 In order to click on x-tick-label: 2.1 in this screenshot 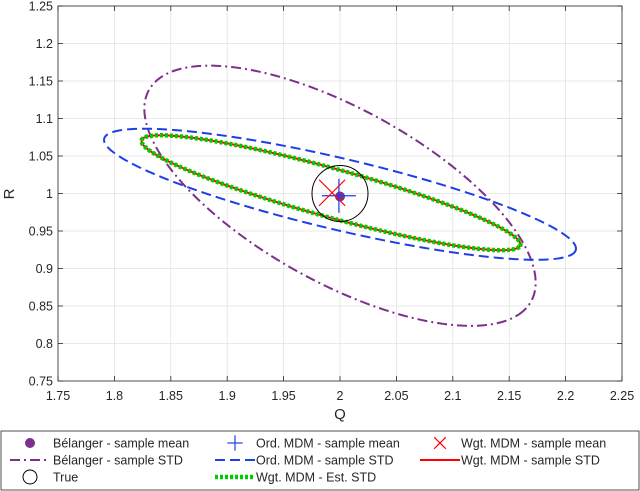, I will do `click(452, 396)`.